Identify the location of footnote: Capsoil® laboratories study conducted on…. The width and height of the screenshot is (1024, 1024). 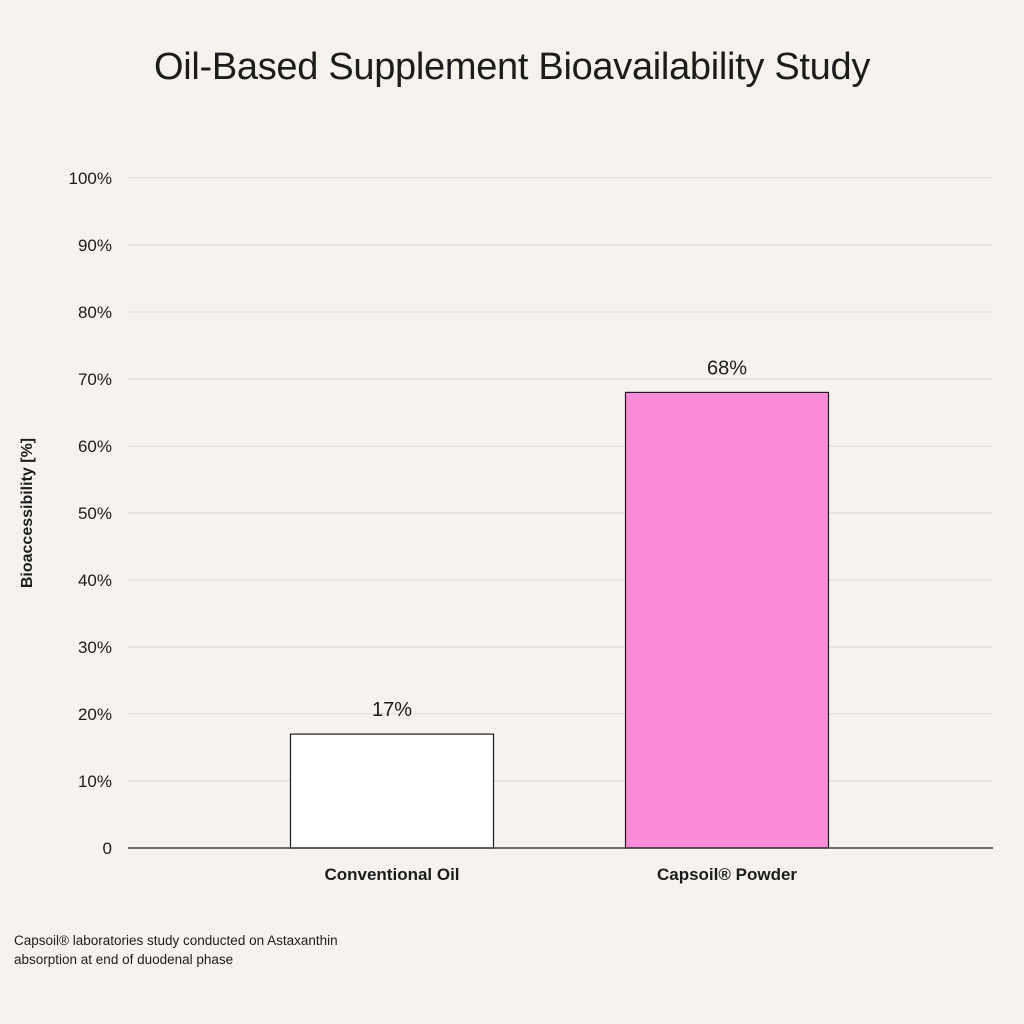
(194, 950).